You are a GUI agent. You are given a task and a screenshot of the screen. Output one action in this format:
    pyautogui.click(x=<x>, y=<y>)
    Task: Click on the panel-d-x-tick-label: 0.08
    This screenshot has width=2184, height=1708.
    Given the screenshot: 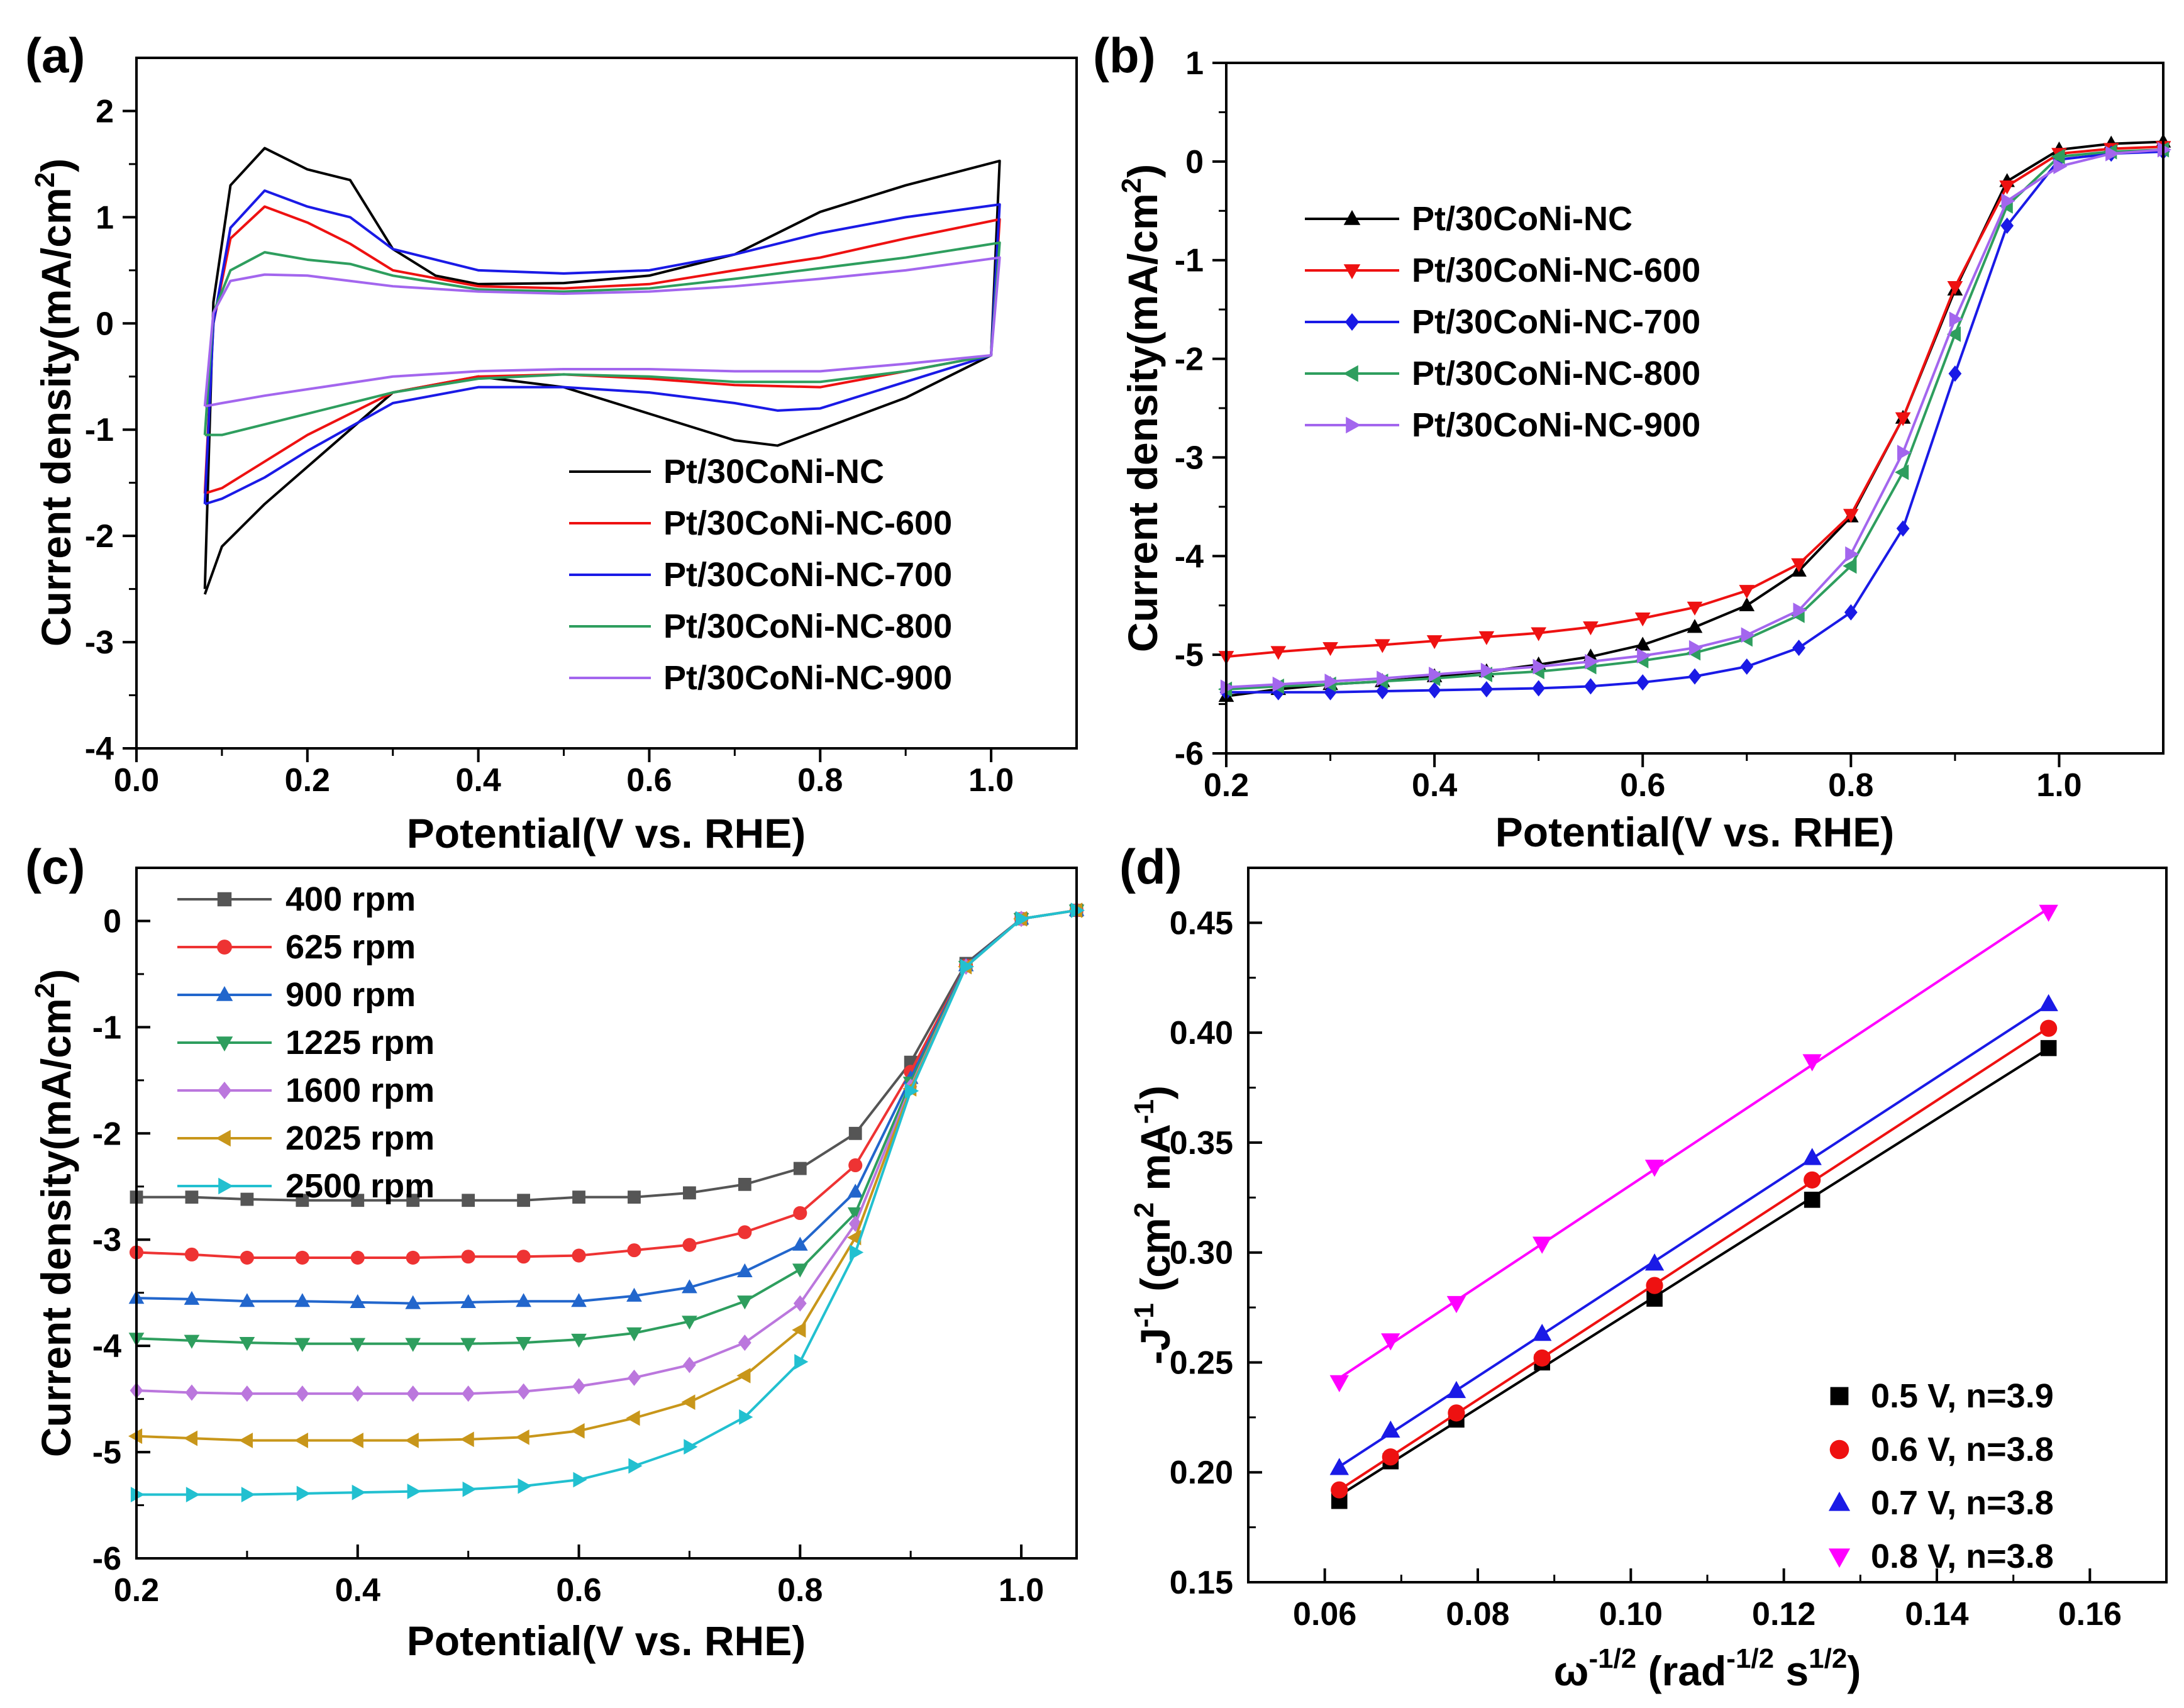 What is the action you would take?
    pyautogui.click(x=1477, y=1614)
    